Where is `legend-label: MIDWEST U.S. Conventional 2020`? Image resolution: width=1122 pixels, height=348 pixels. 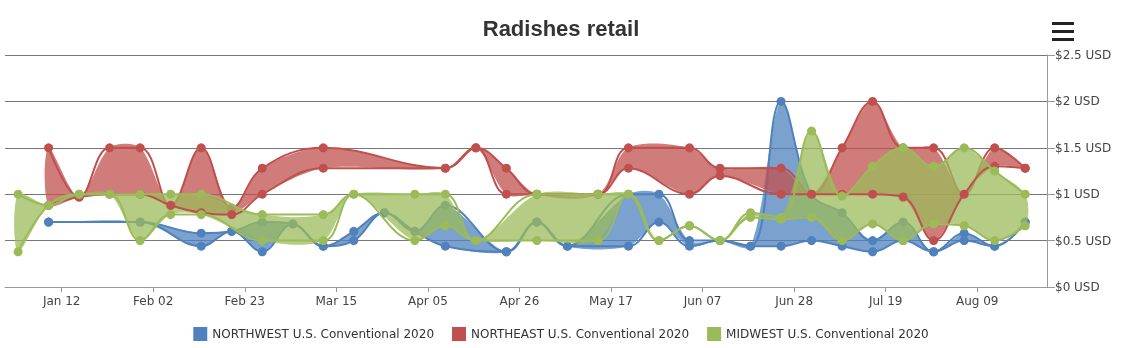 legend-label: MIDWEST U.S. Conventional 2020 is located at coordinates (827, 334).